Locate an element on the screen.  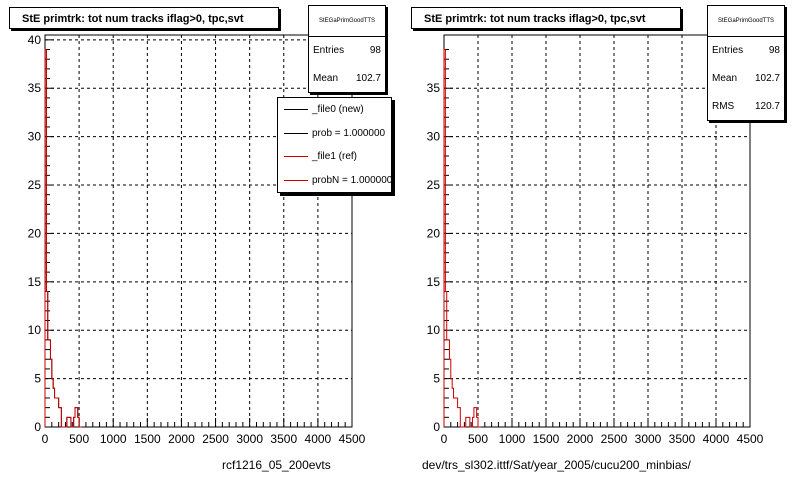
left-y-tick-label: 25 is located at coordinates (35, 185).